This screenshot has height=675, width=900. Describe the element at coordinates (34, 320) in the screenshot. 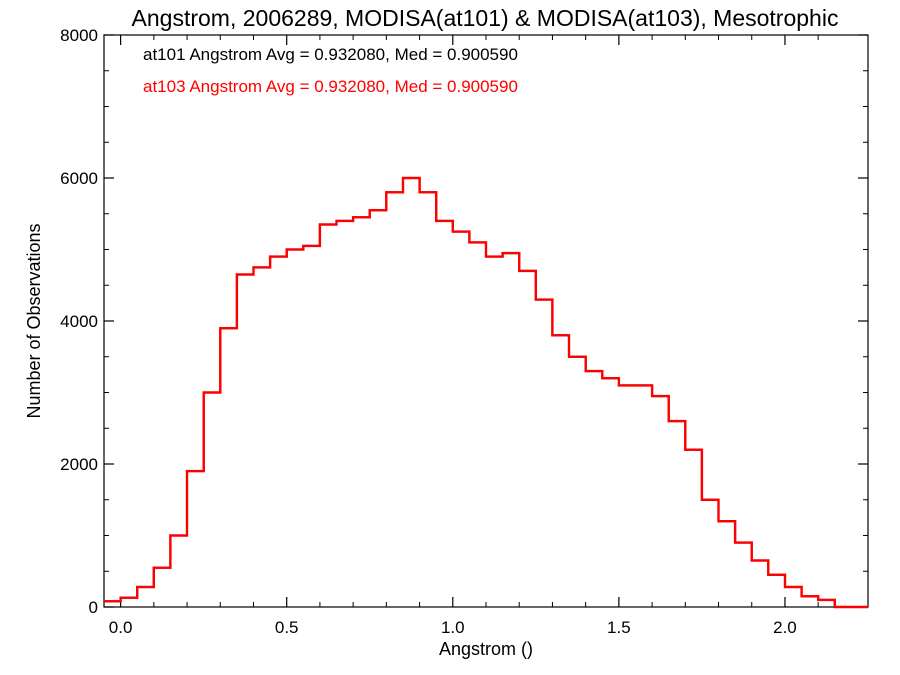

I see `y-axis-label: Number of Observations` at that location.